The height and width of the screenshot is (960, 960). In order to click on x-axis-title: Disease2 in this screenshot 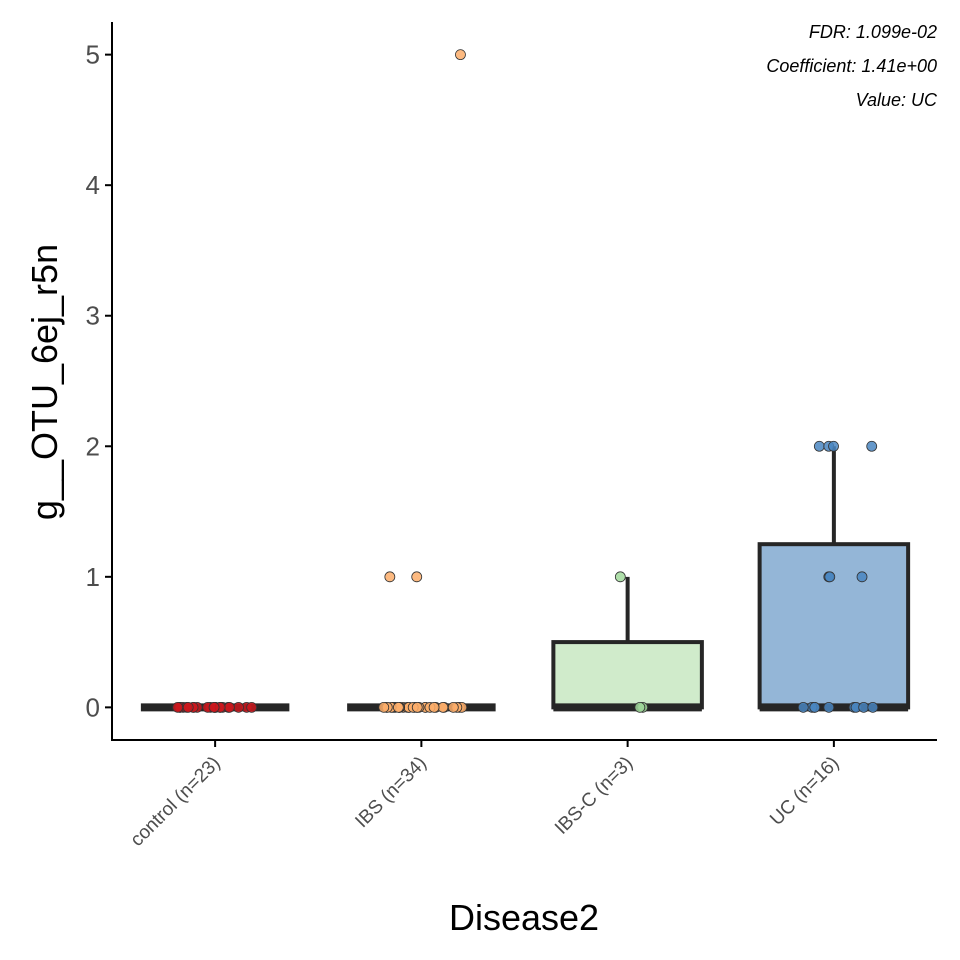, I will do `click(524, 917)`.